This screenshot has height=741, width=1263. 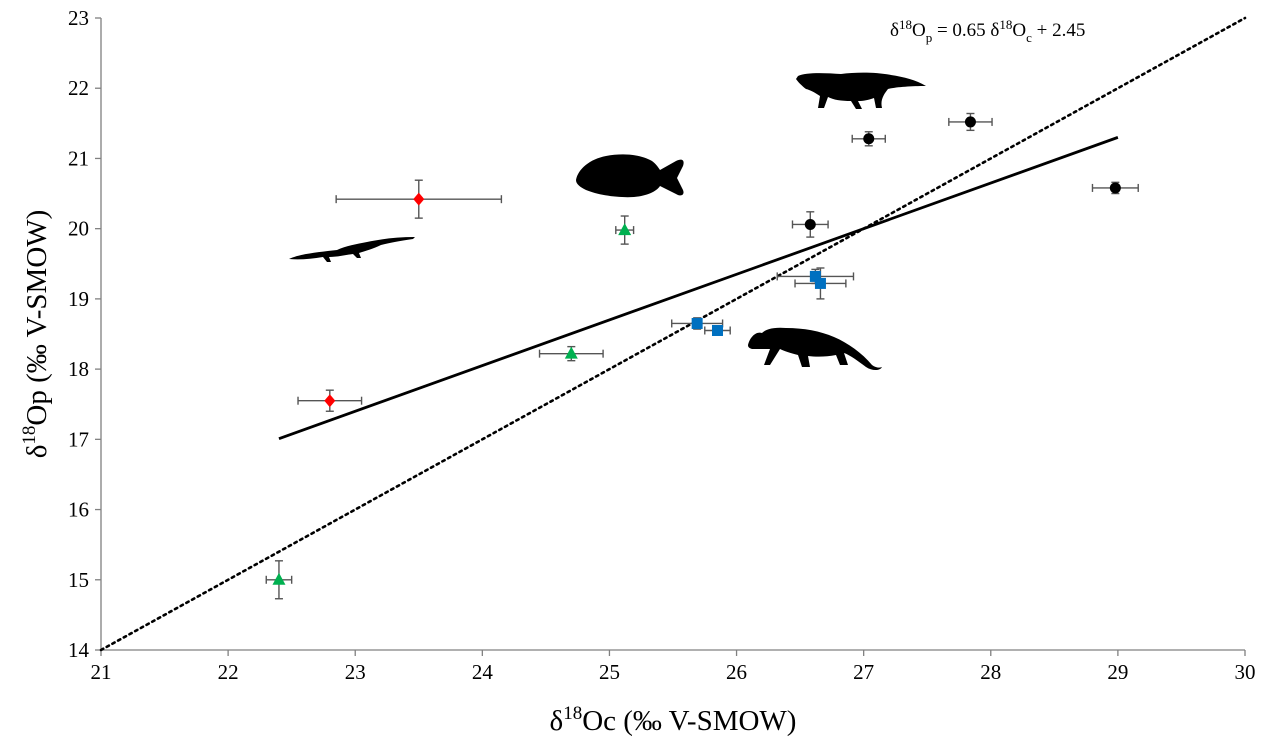 What do you see at coordinates (673, 720) in the screenshot?
I see `x-axis-label: δ18Oc (‰ V-SMOW)` at bounding box center [673, 720].